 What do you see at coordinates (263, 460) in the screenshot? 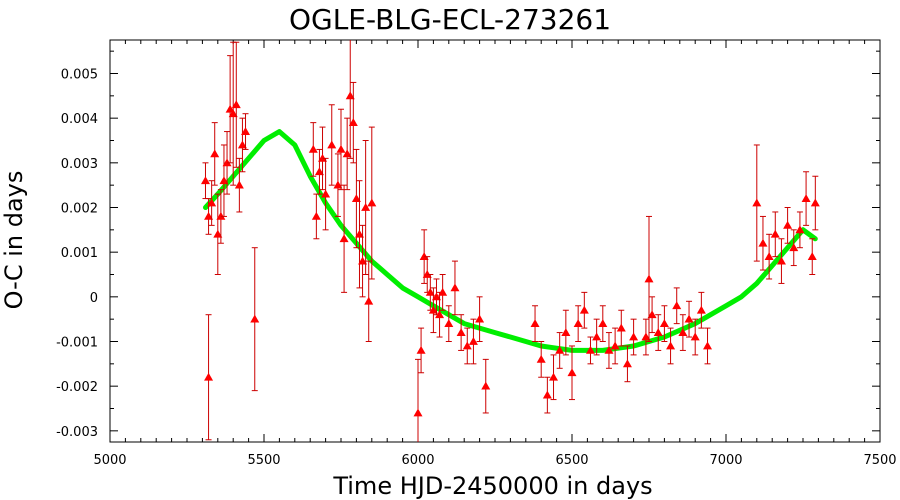
I see `x-tick-label: 5500` at bounding box center [263, 460].